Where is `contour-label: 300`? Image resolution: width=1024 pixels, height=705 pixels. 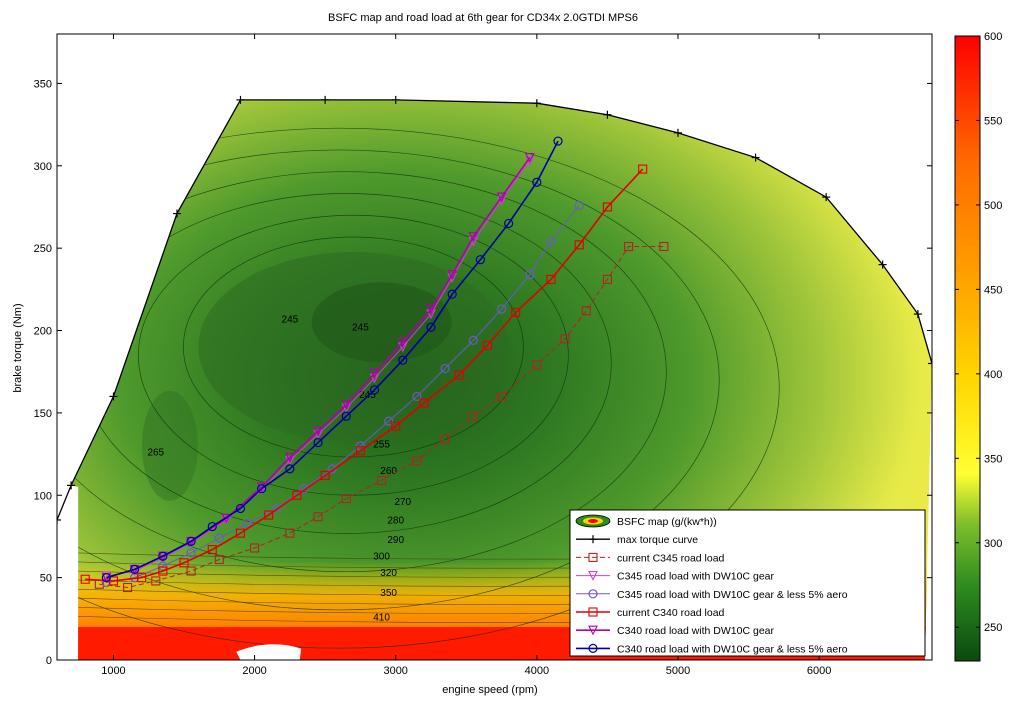
contour-label: 300 is located at coordinates (381, 557).